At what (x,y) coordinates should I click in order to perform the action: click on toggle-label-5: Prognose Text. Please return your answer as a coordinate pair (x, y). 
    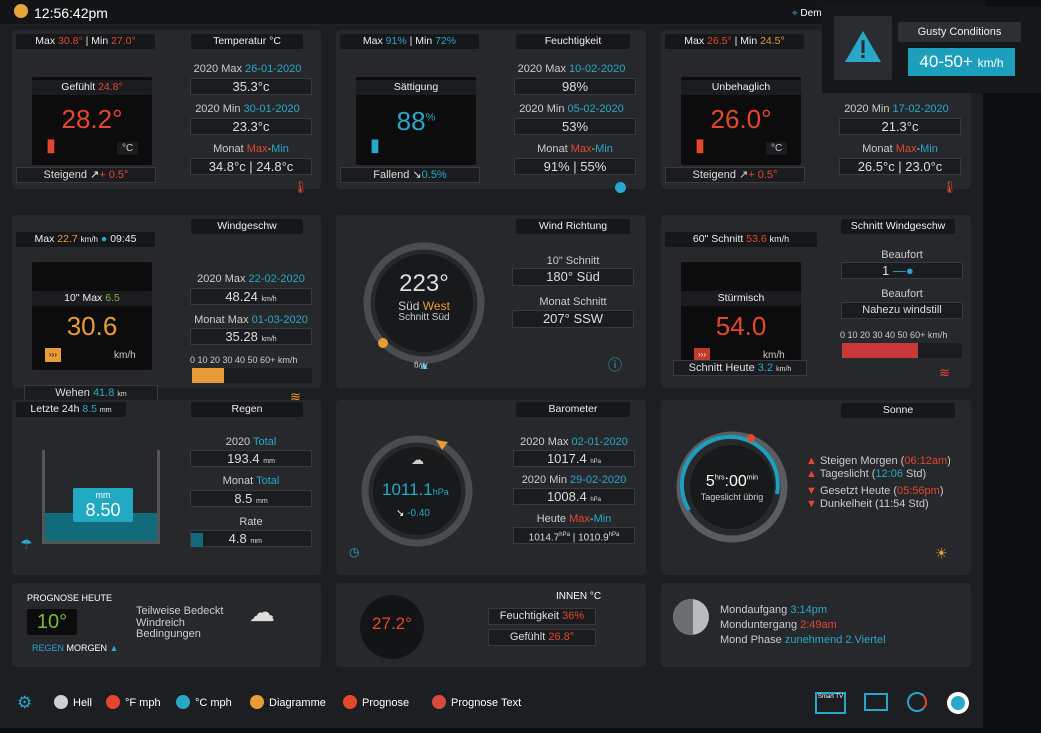
    Looking at the image, I should click on (486, 703).